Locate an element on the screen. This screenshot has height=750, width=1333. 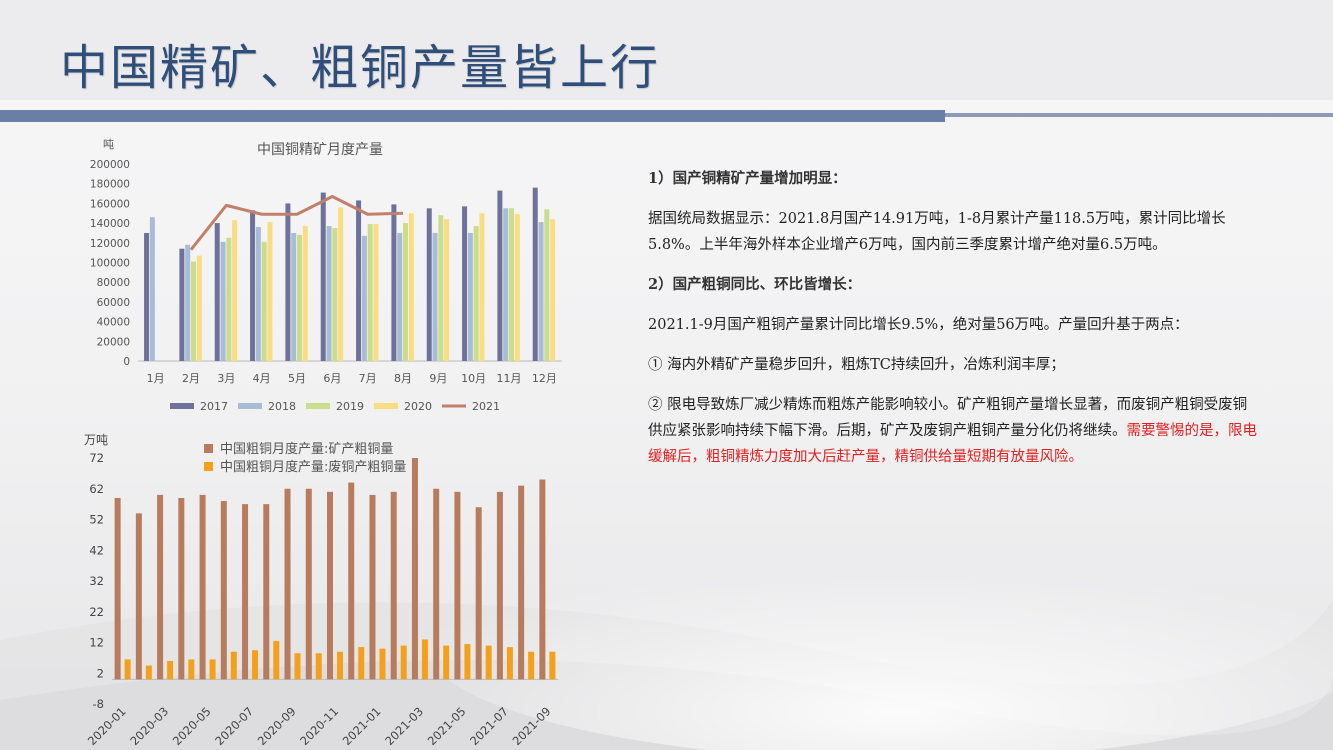
x-tick-label: 2月 is located at coordinates (191, 378).